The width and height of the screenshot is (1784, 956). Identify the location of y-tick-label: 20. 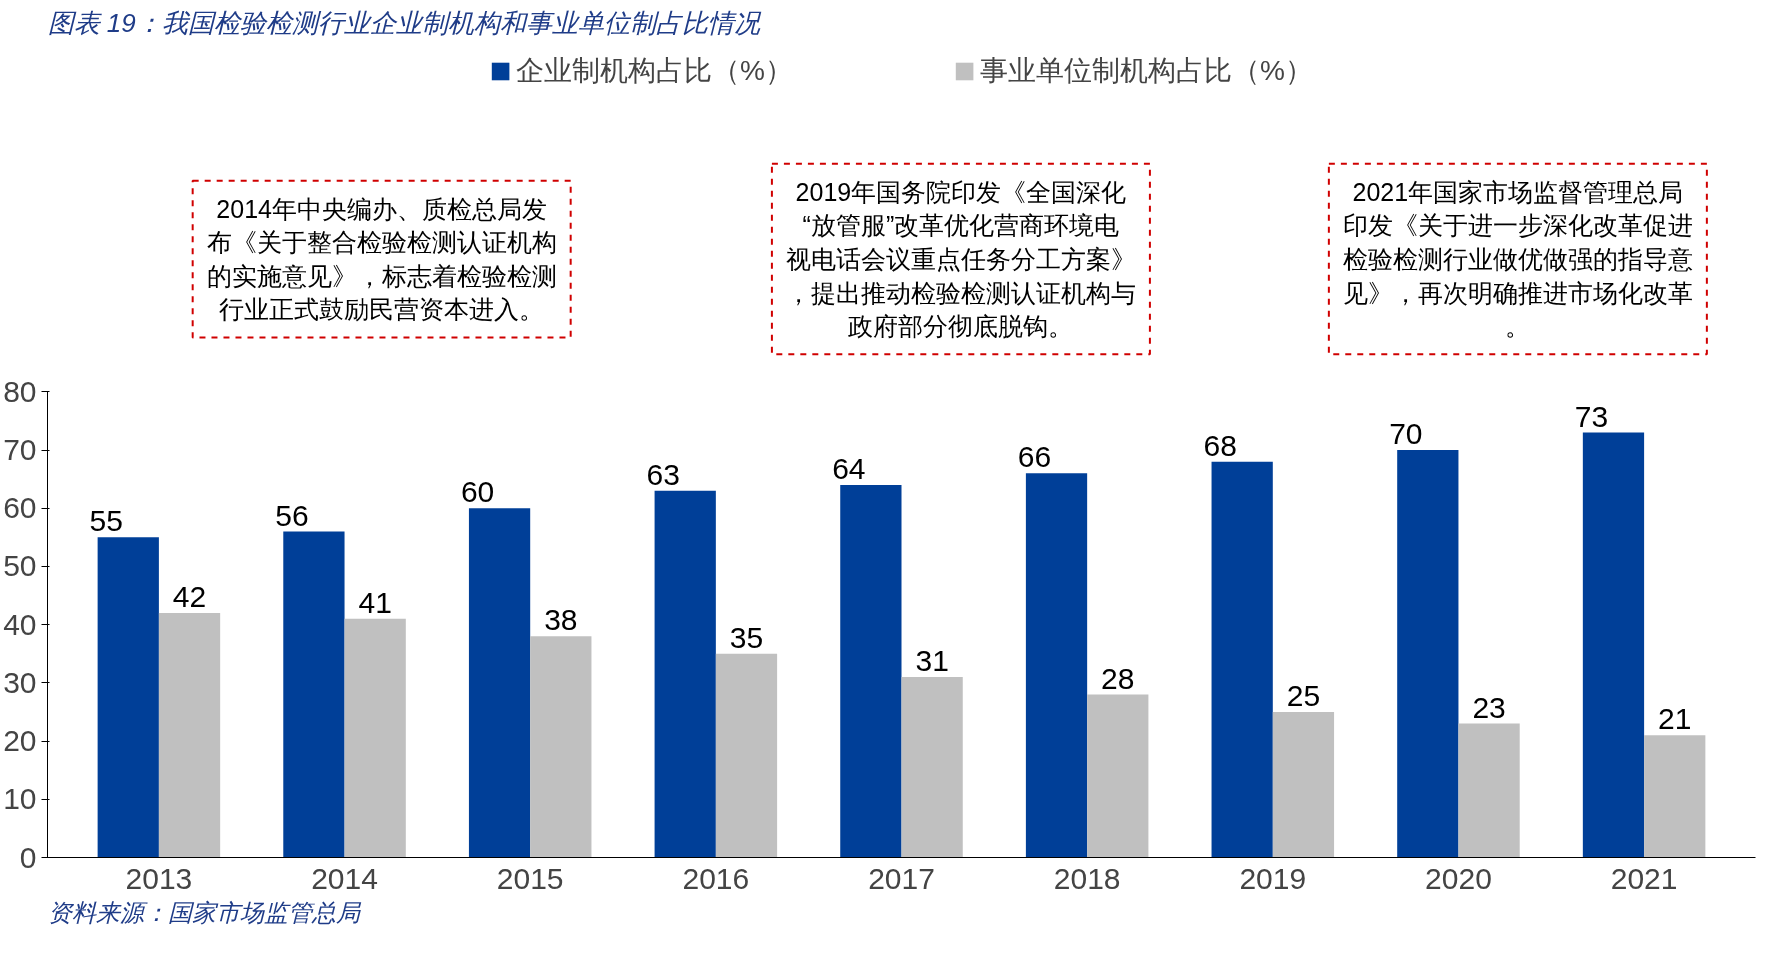
(20, 741).